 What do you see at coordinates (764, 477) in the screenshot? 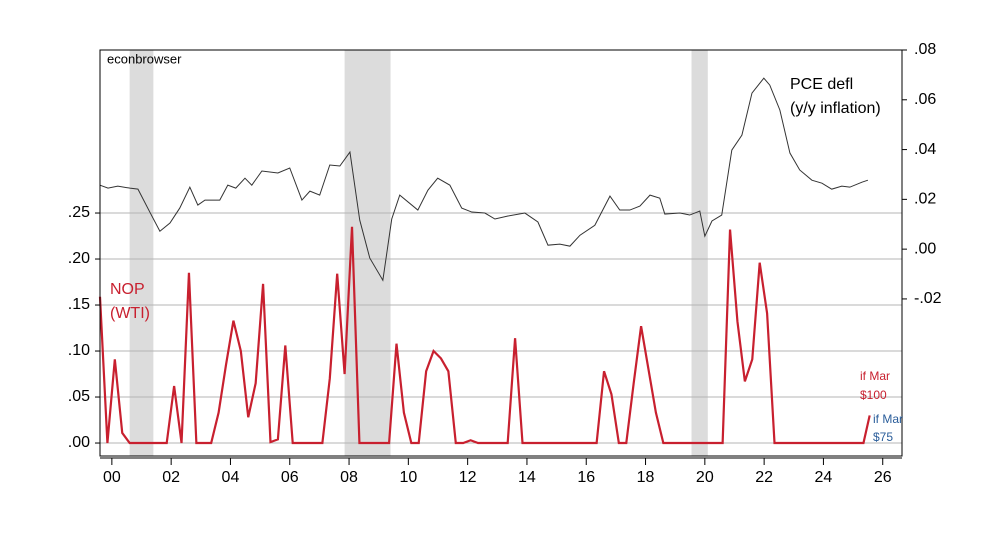
I see `x-tick-label: 22` at bounding box center [764, 477].